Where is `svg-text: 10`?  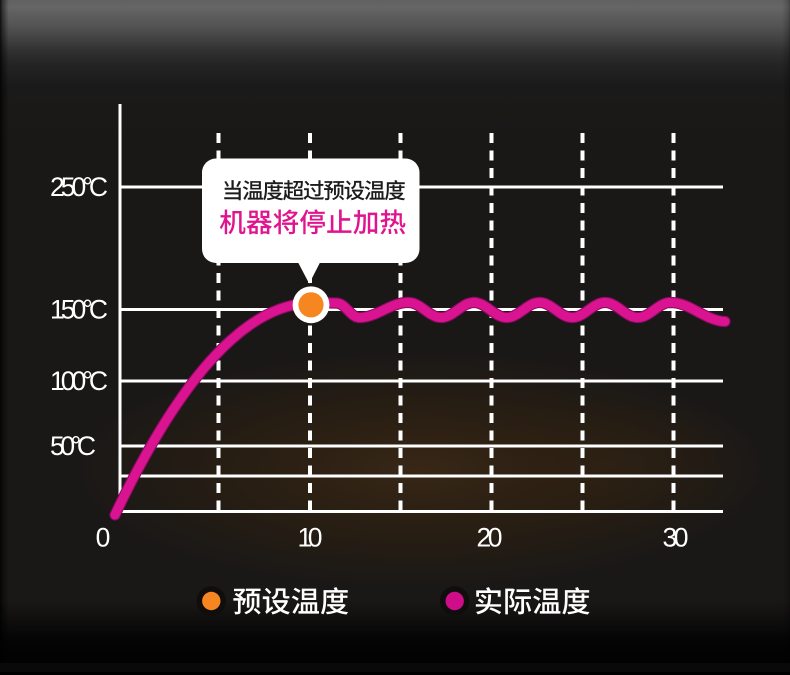
svg-text: 10 is located at coordinates (310, 538).